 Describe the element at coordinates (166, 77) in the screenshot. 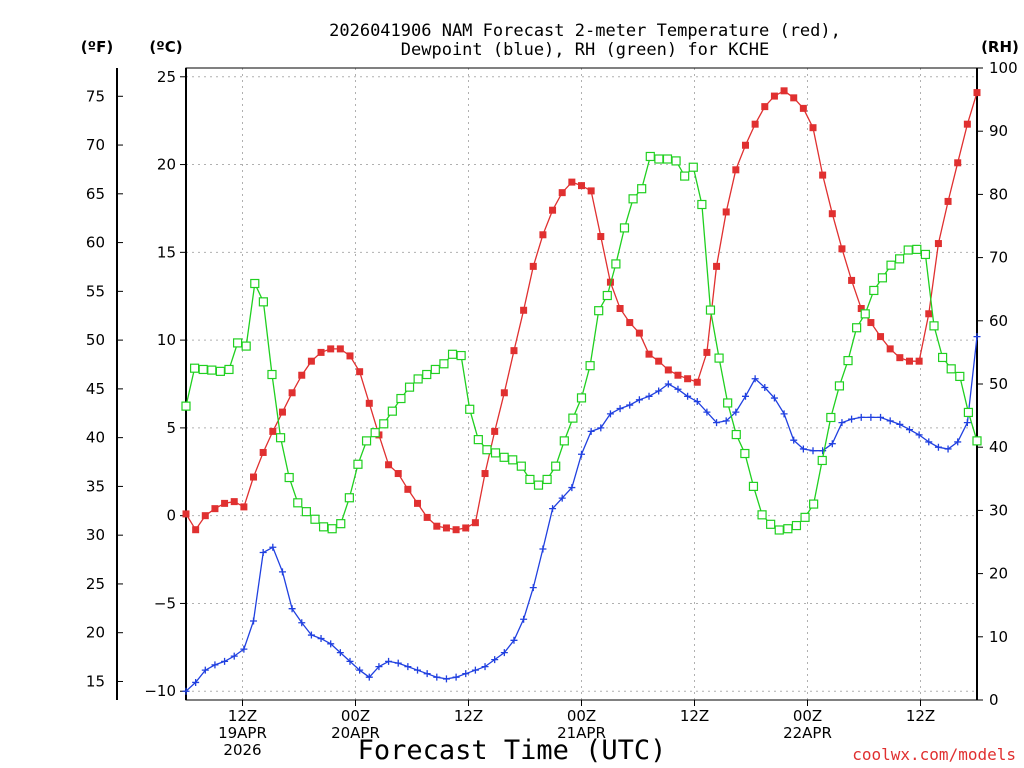

I see `celsius-tick-label: 25` at that location.